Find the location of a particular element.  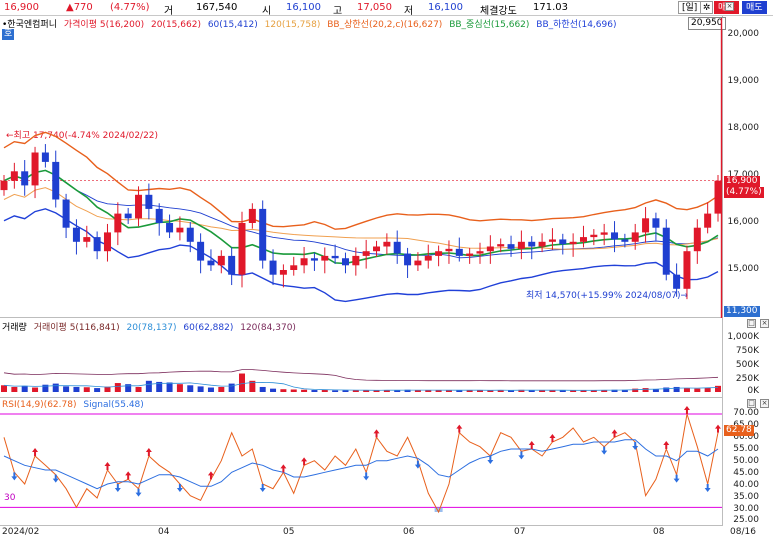

volume-label: 거 is located at coordinates (169, 11).